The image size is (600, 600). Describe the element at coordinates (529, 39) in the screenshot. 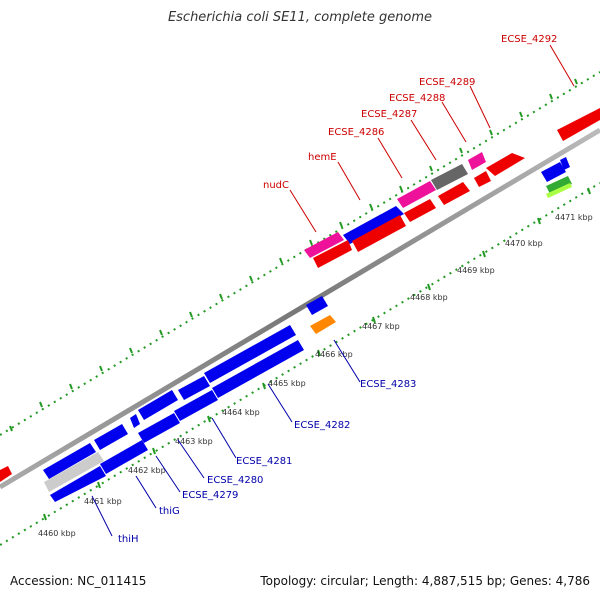

I see `label-ECSE_4292: ECSE_4292` at that location.